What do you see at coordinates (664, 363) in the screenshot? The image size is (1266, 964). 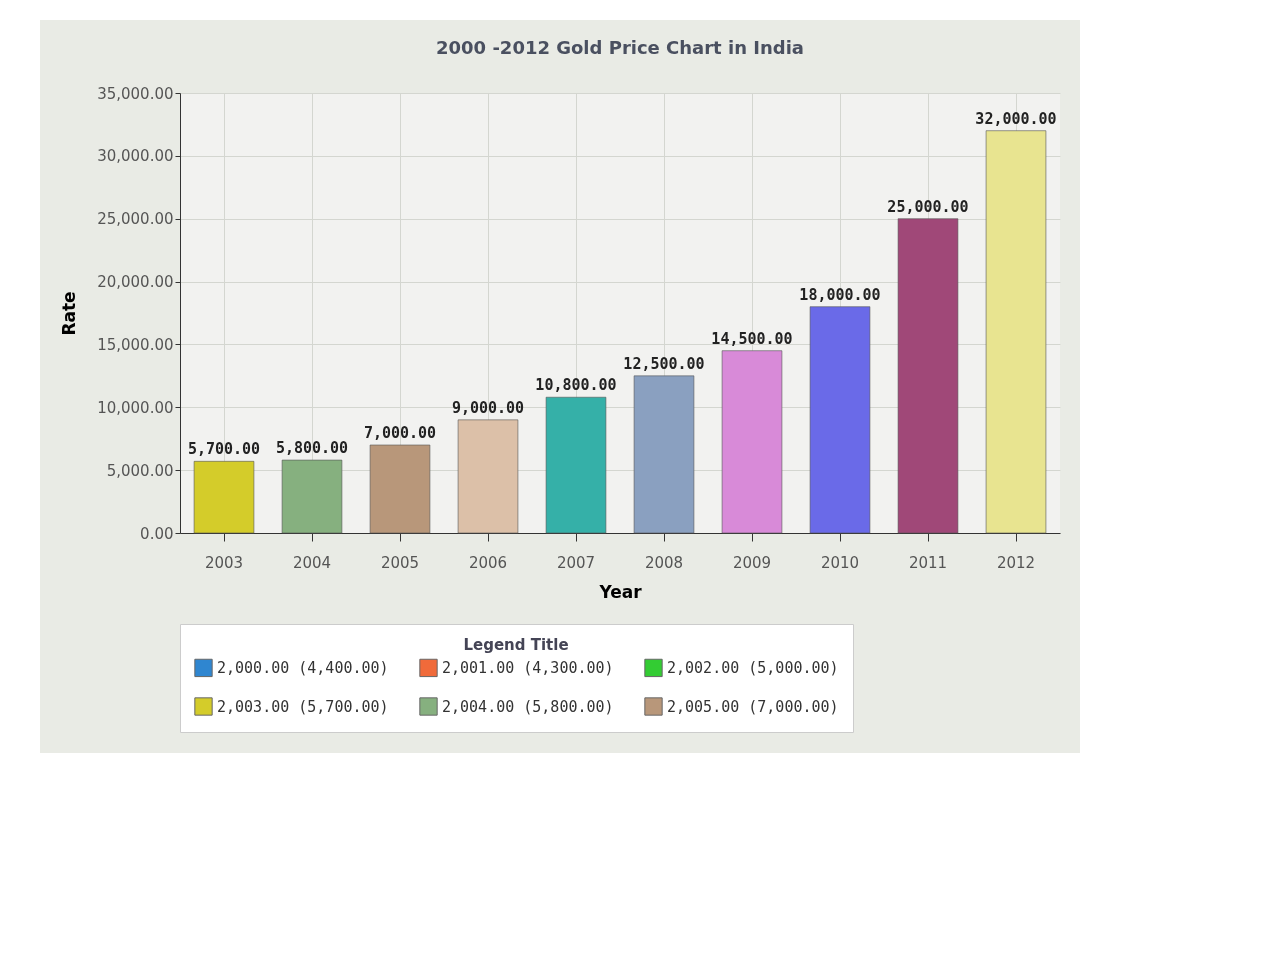 I see `data-label: 12,500.00` at bounding box center [664, 363].